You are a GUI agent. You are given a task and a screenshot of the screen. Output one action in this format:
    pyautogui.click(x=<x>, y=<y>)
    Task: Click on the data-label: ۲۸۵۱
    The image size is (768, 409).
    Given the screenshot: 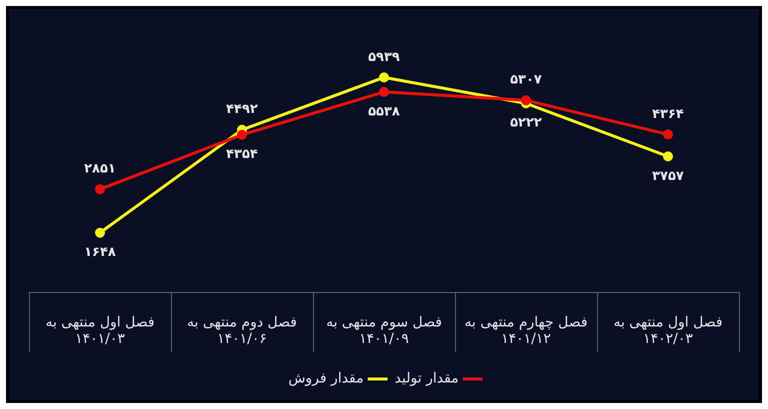 What is the action you would take?
    pyautogui.click(x=100, y=169)
    